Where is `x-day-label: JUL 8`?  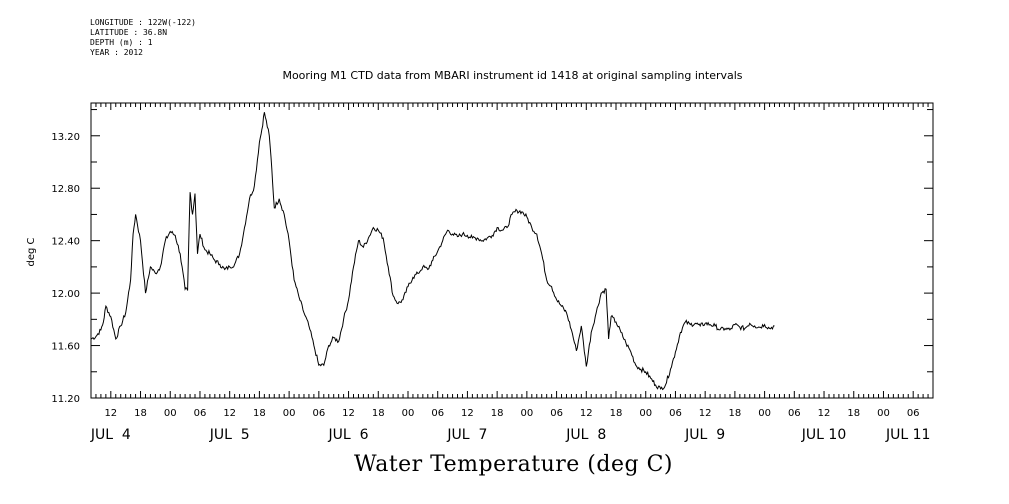 x-day-label: JUL 8 is located at coordinates (585, 435).